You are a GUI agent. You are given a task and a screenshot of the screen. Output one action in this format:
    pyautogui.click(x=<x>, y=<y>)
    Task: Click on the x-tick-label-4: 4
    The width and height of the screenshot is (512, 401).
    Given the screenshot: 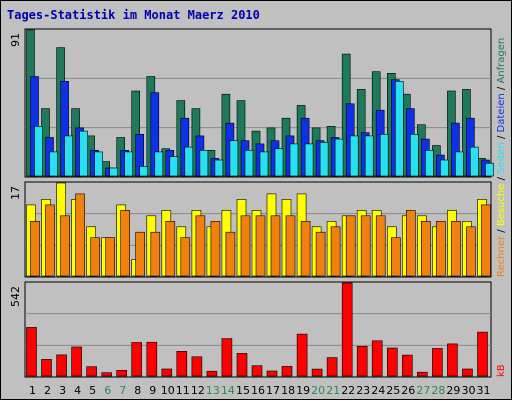 What is the action you would take?
    pyautogui.click(x=77, y=390)
    